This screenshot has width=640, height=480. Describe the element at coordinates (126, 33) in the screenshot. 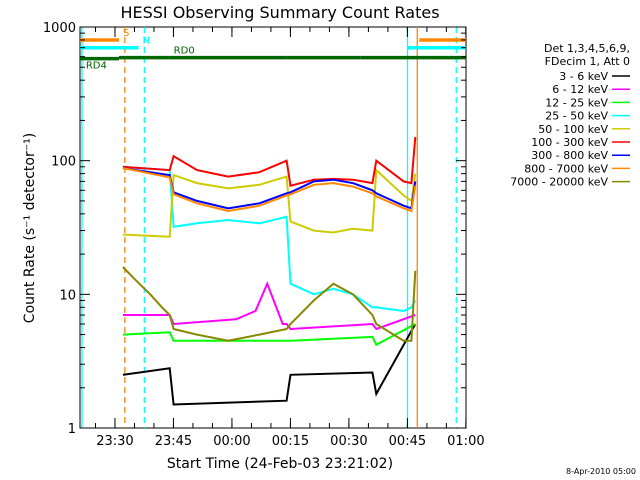

I see `state-bar-label: S` at that location.